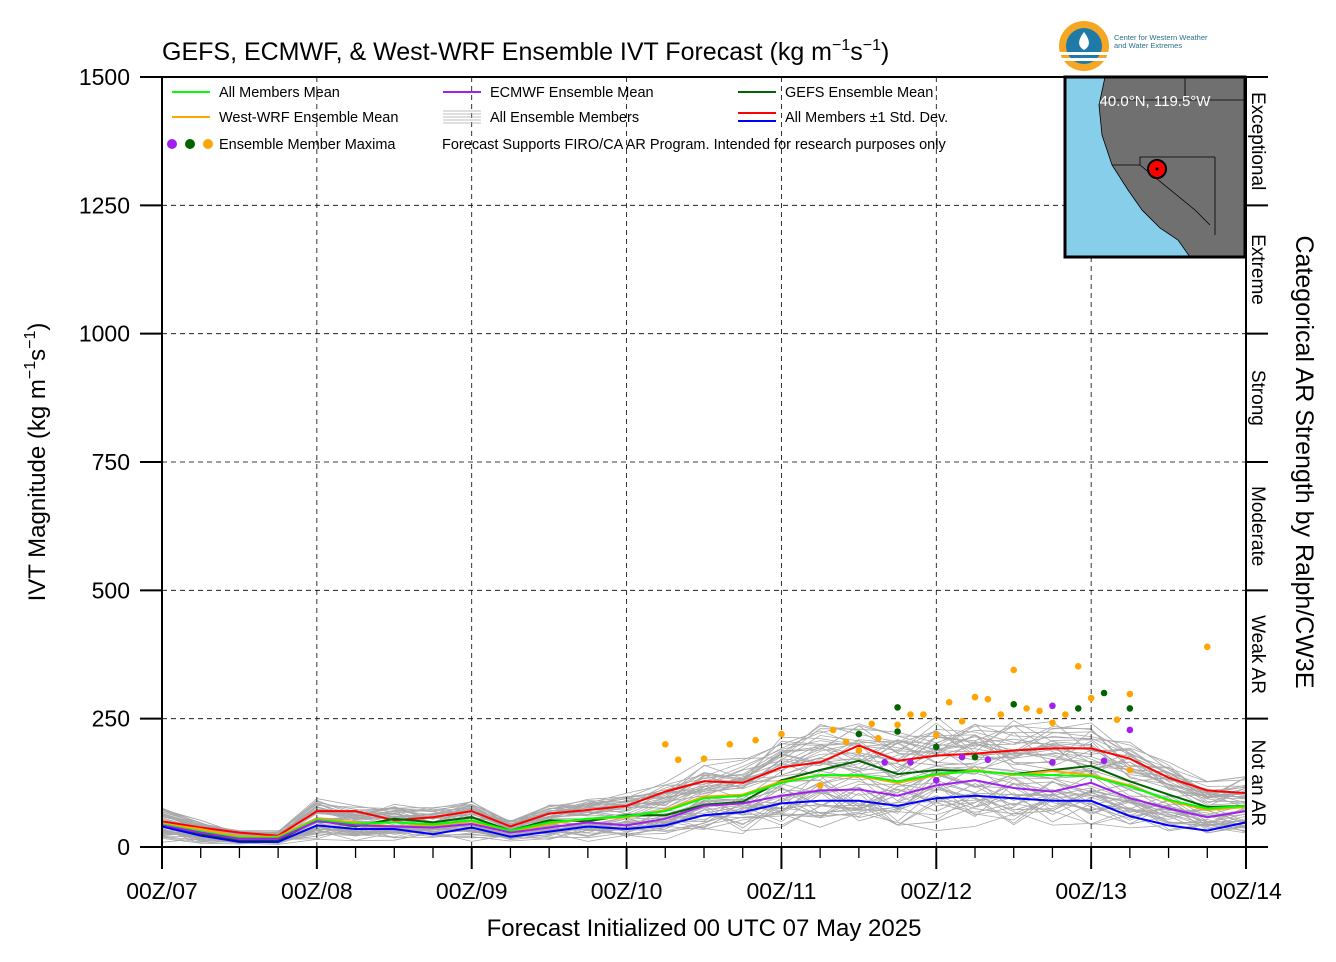  Describe the element at coordinates (123, 847) in the screenshot. I see `y-tick-label: 0` at that location.